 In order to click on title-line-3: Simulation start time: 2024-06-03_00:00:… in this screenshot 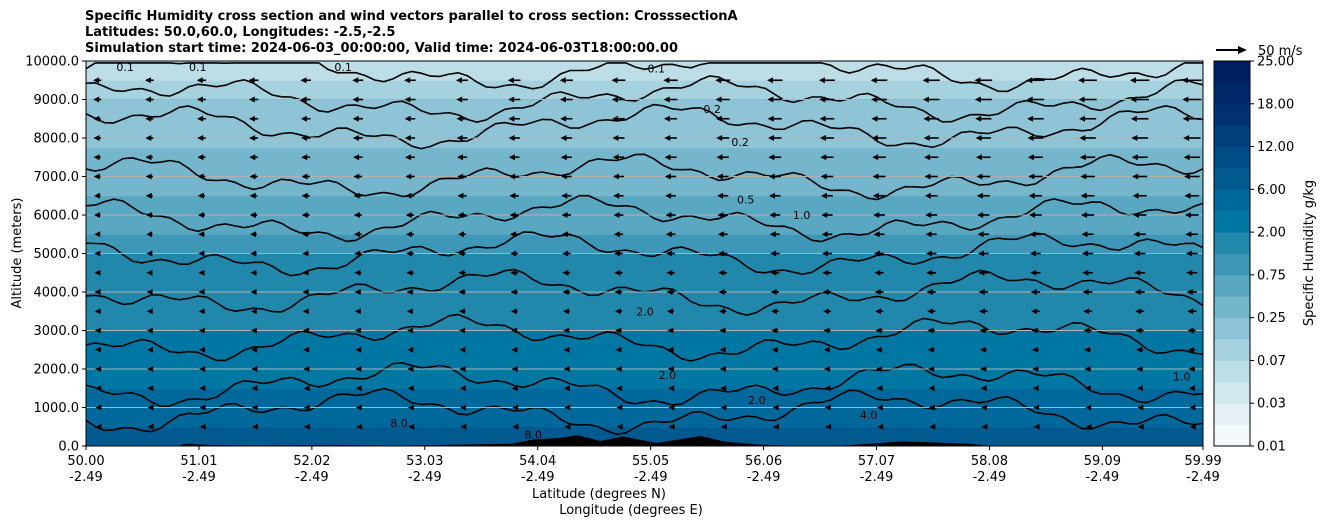, I will do `click(381, 48)`.